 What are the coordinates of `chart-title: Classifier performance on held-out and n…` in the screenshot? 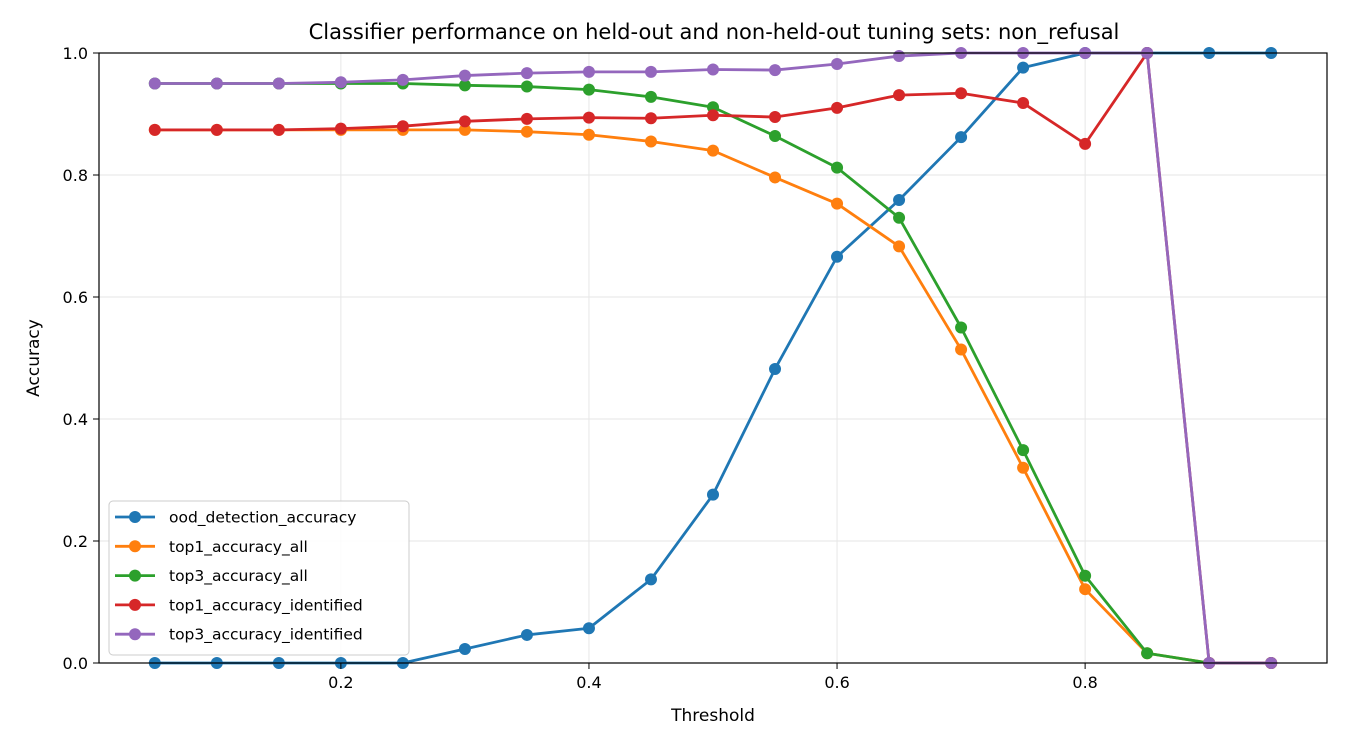 It's located at (714, 32).